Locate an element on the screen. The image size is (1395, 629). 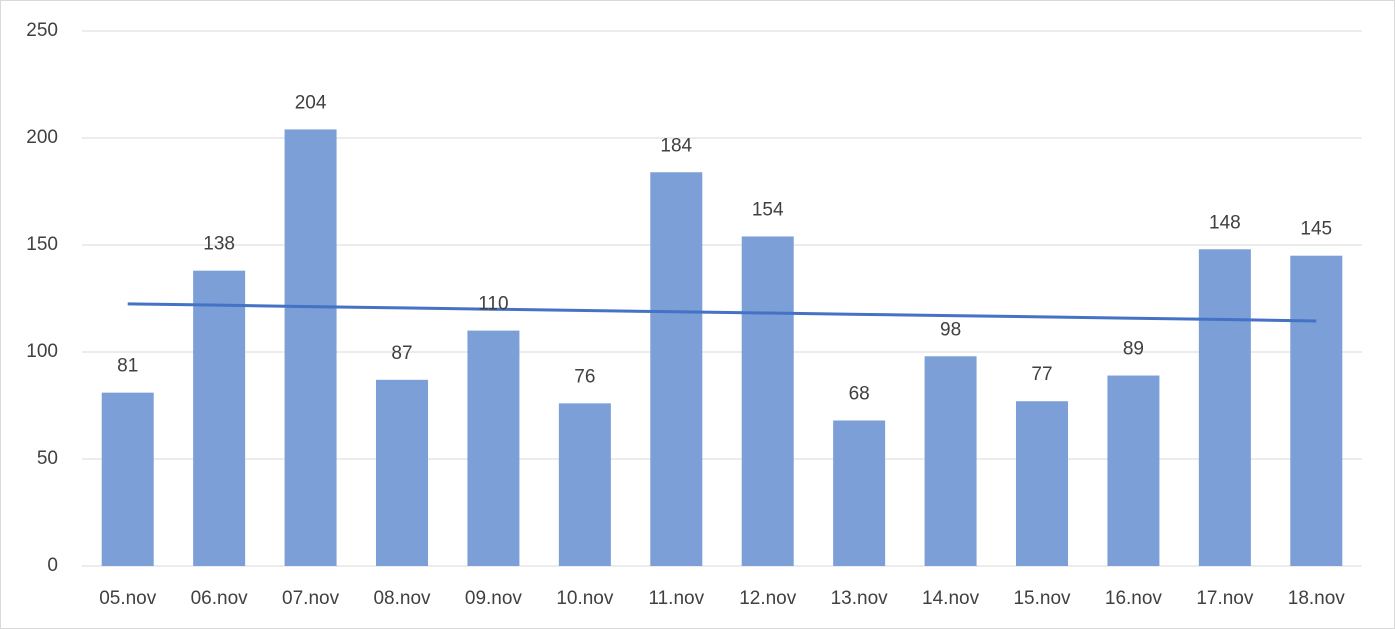
data-label: 89 is located at coordinates (1133, 349).